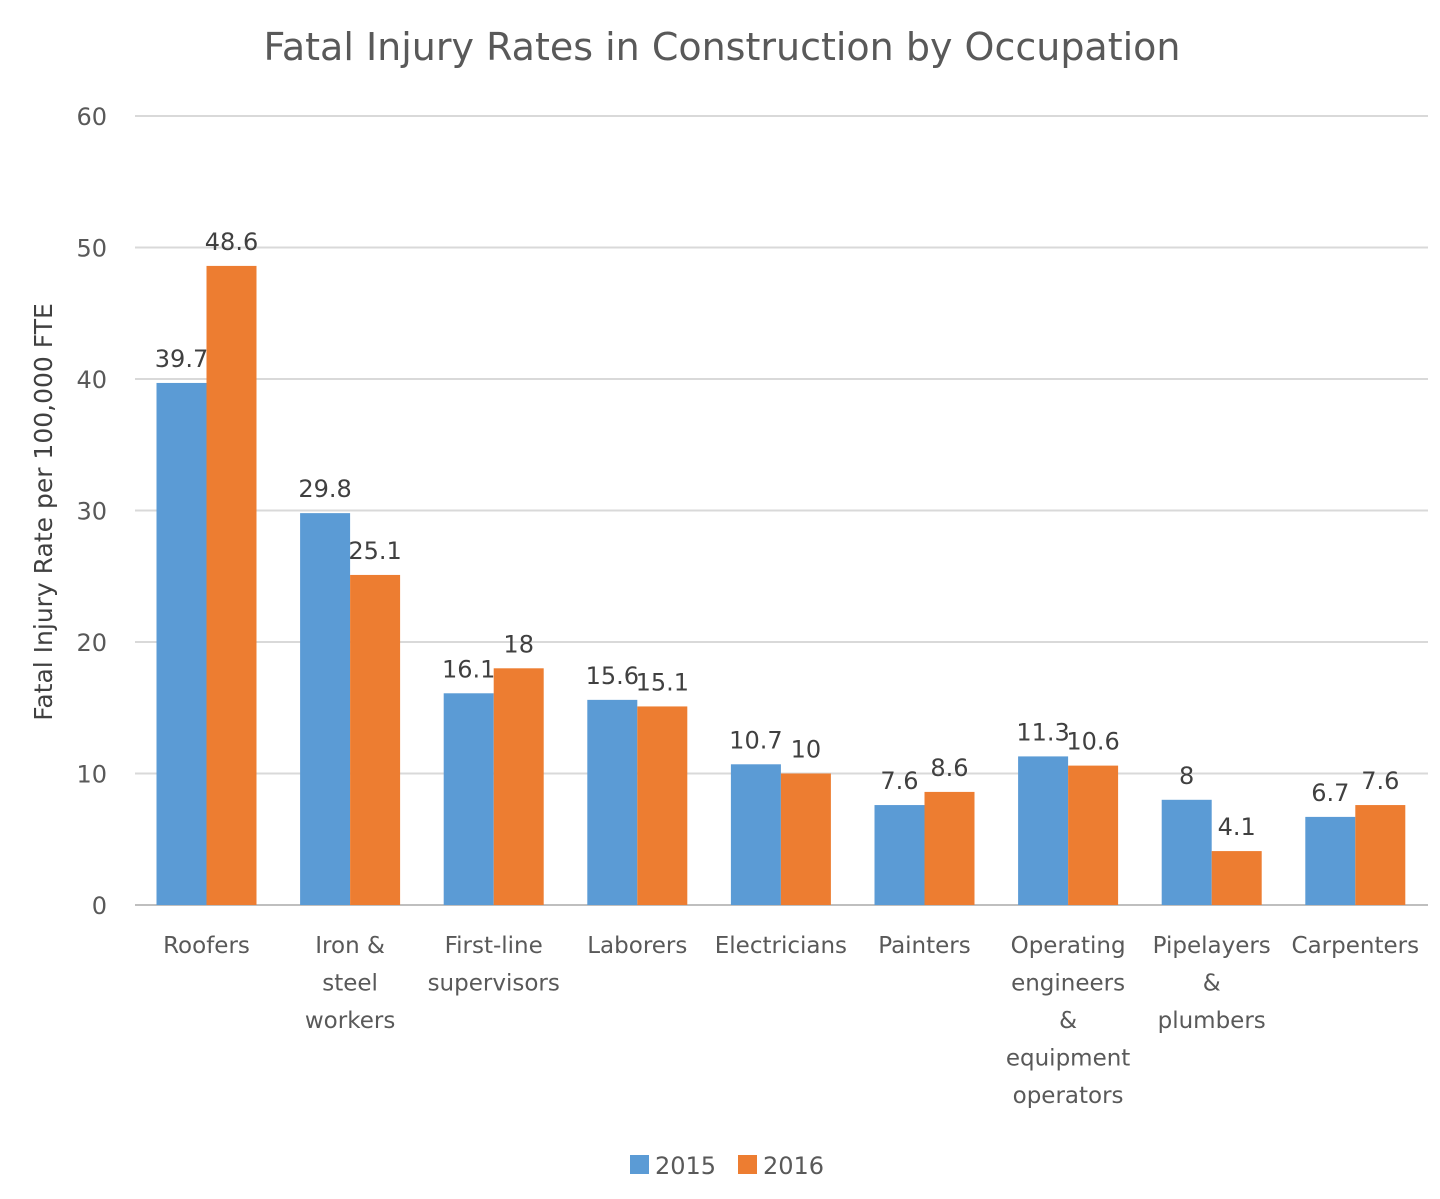 This screenshot has width=1440, height=1199. What do you see at coordinates (1068, 1096) in the screenshot?
I see `category-label-line: operators` at bounding box center [1068, 1096].